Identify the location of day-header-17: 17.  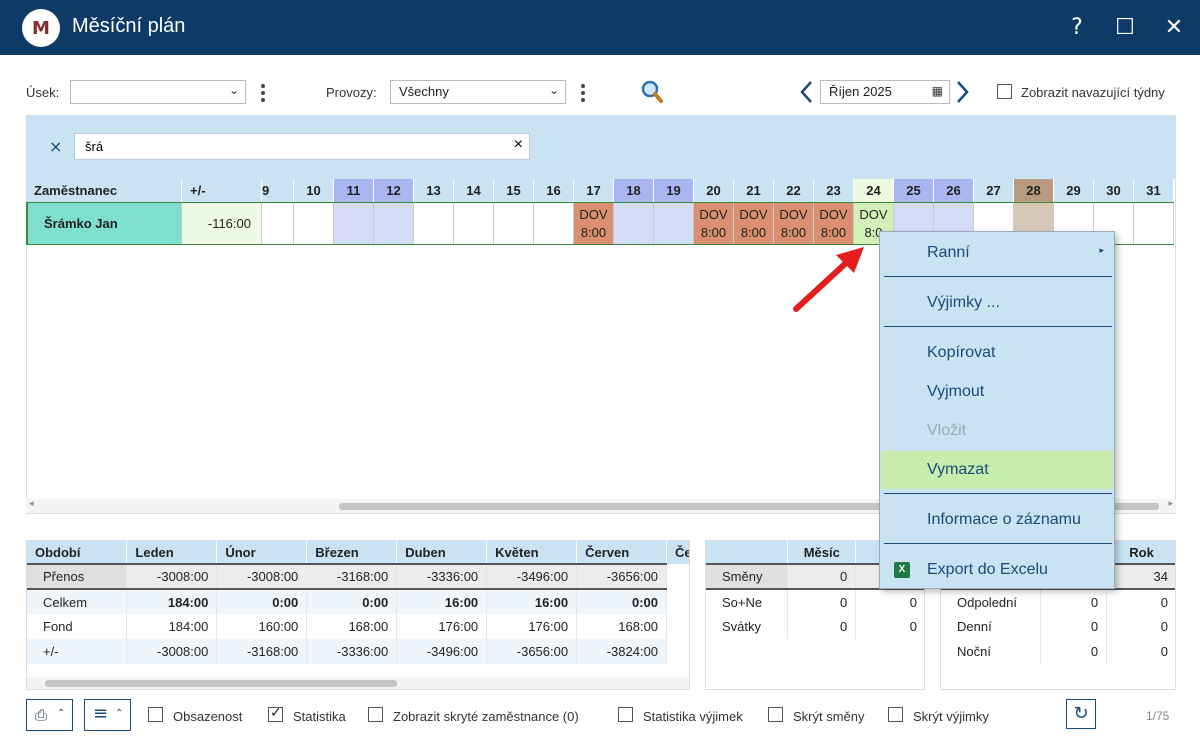
(594, 190).